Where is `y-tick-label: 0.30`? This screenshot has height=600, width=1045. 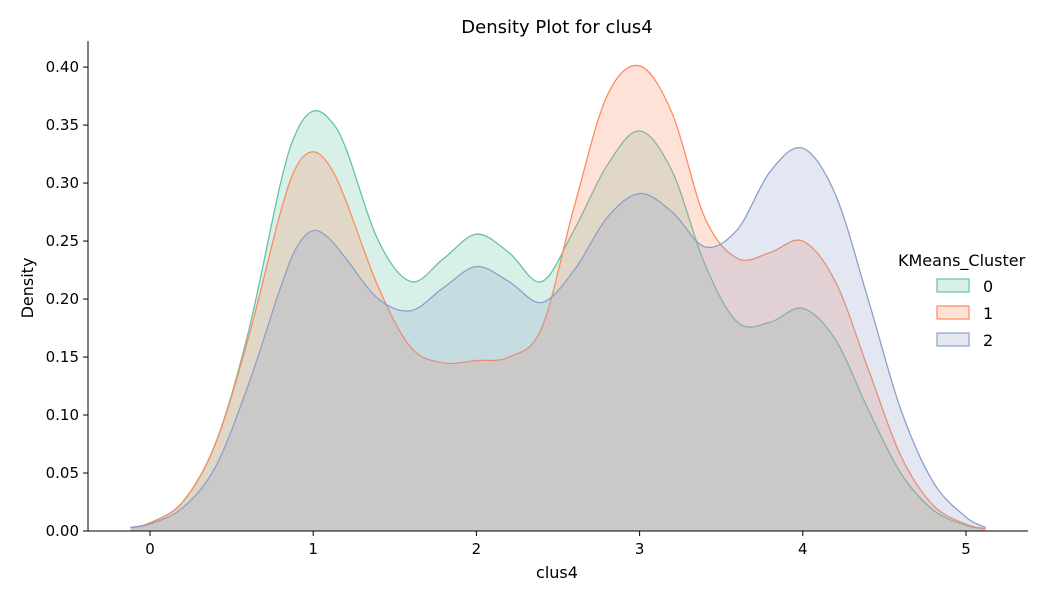 y-tick-label: 0.30 is located at coordinates (62, 183).